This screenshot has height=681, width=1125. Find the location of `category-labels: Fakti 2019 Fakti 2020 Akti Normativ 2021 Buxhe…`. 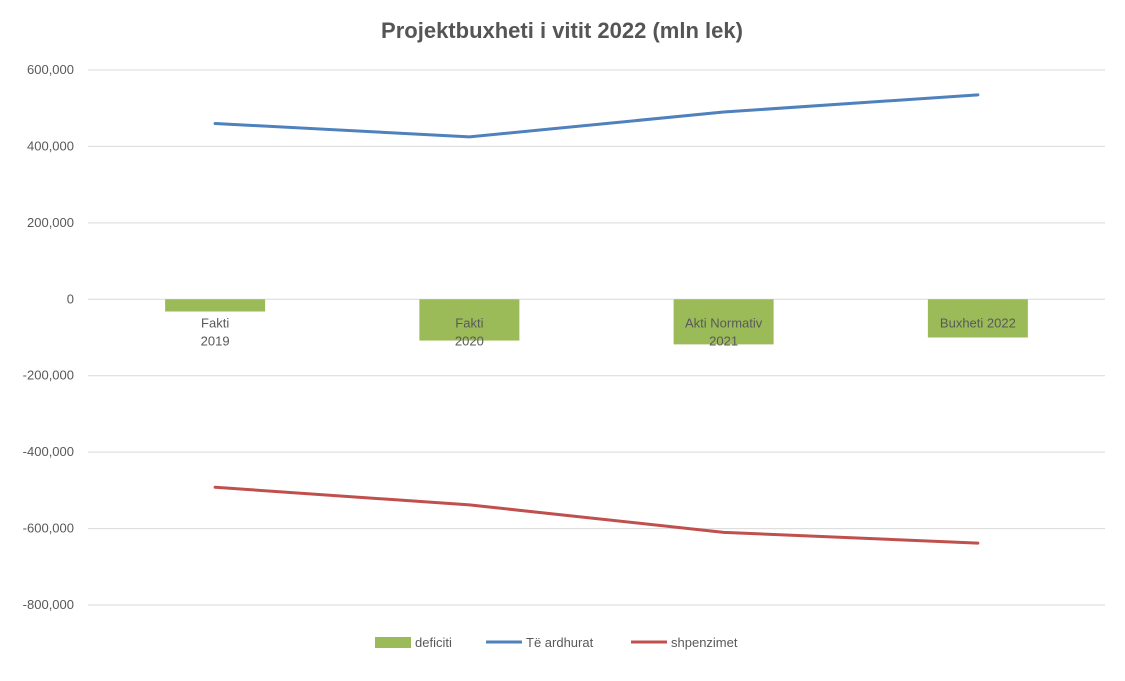

category-labels: Fakti 2019 Fakti 2020 Akti Normativ 2021 Buxhe… is located at coordinates (608, 331).